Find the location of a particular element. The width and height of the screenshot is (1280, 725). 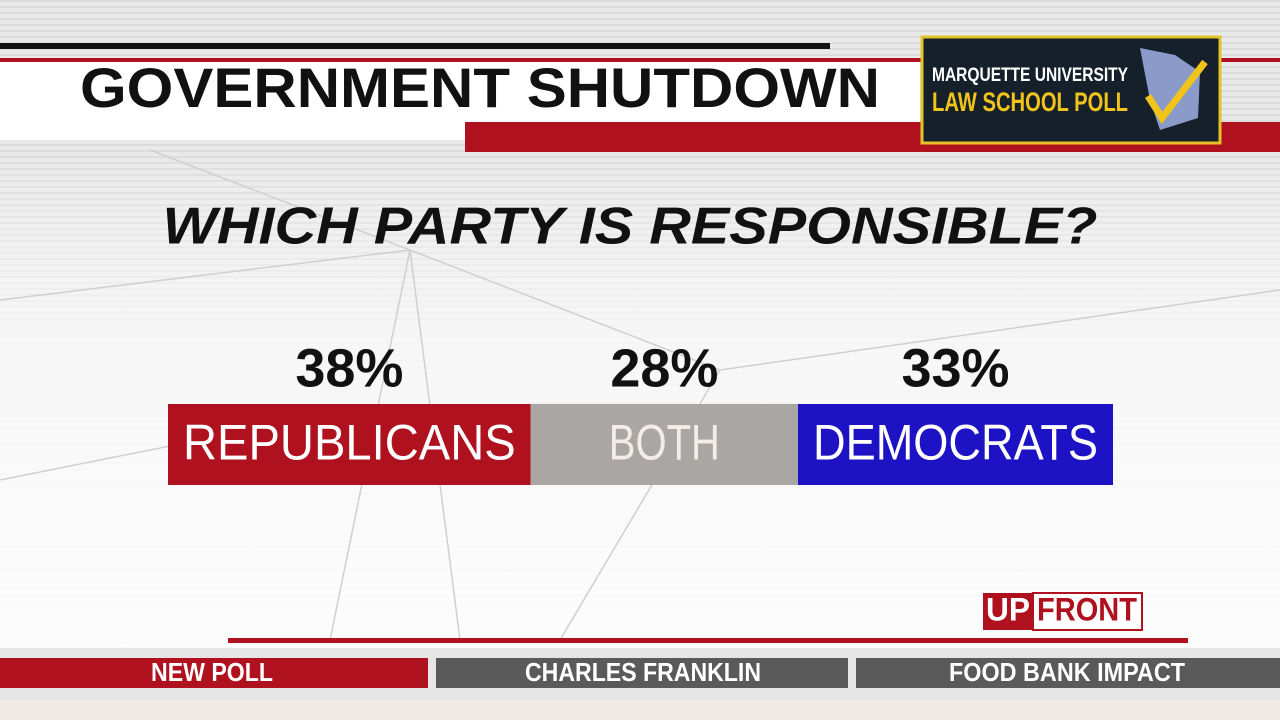

value-label: 33% is located at coordinates (955, 368).